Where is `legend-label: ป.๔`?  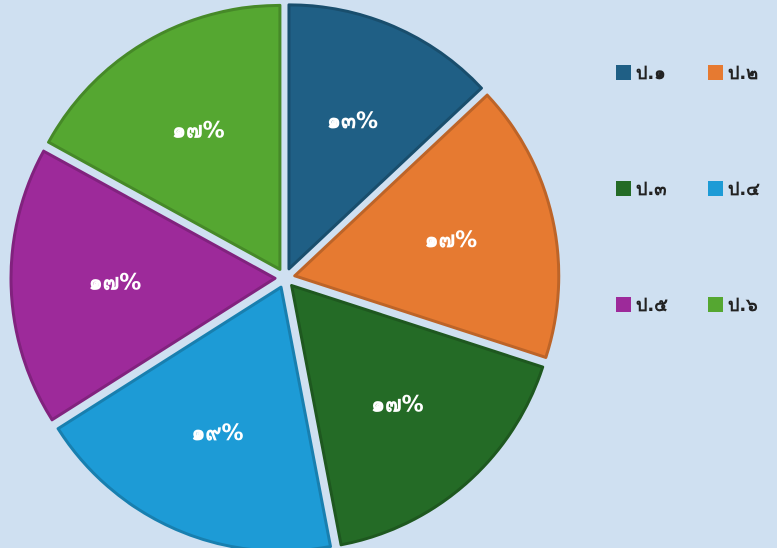
legend-label: ป.๔ is located at coordinates (744, 189).